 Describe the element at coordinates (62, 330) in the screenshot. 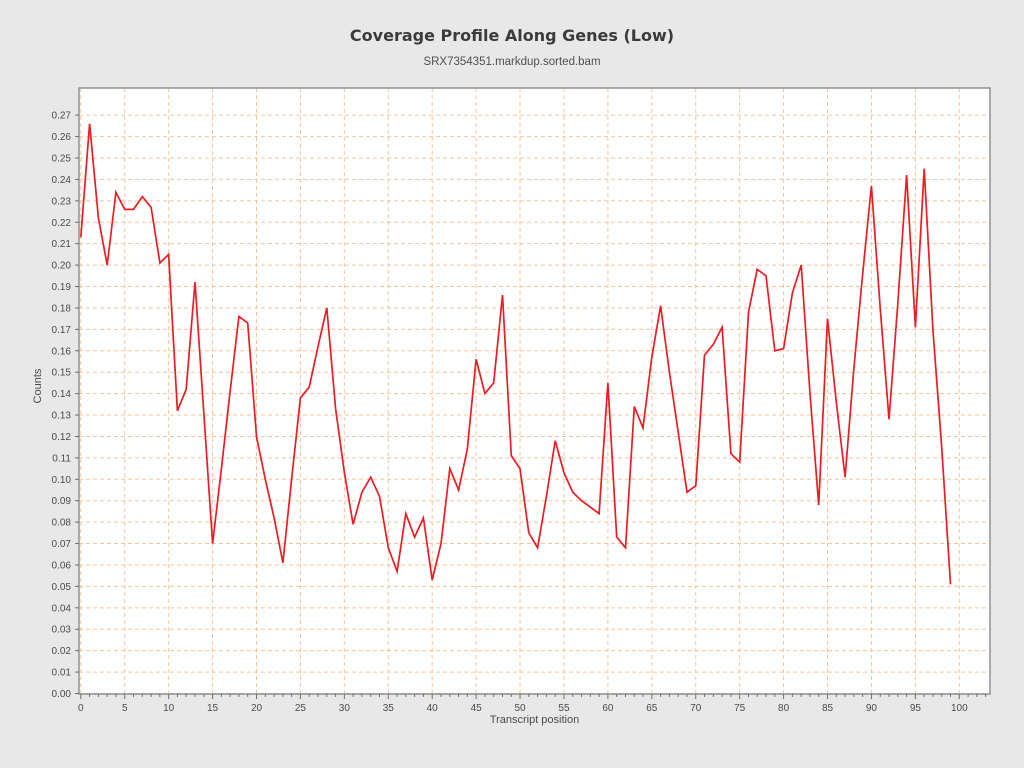

I see `y-tick-label: 0.17` at that location.